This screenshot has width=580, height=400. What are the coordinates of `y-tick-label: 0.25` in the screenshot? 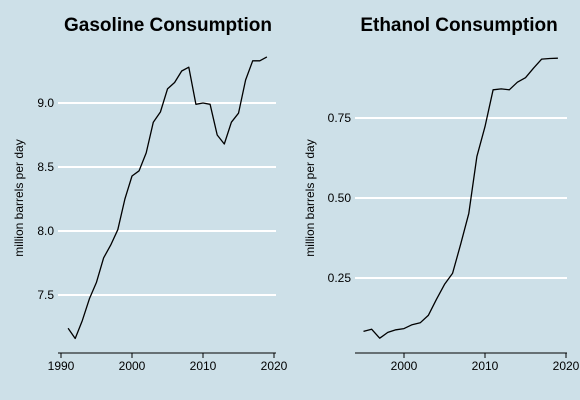 It's located at (340, 278).